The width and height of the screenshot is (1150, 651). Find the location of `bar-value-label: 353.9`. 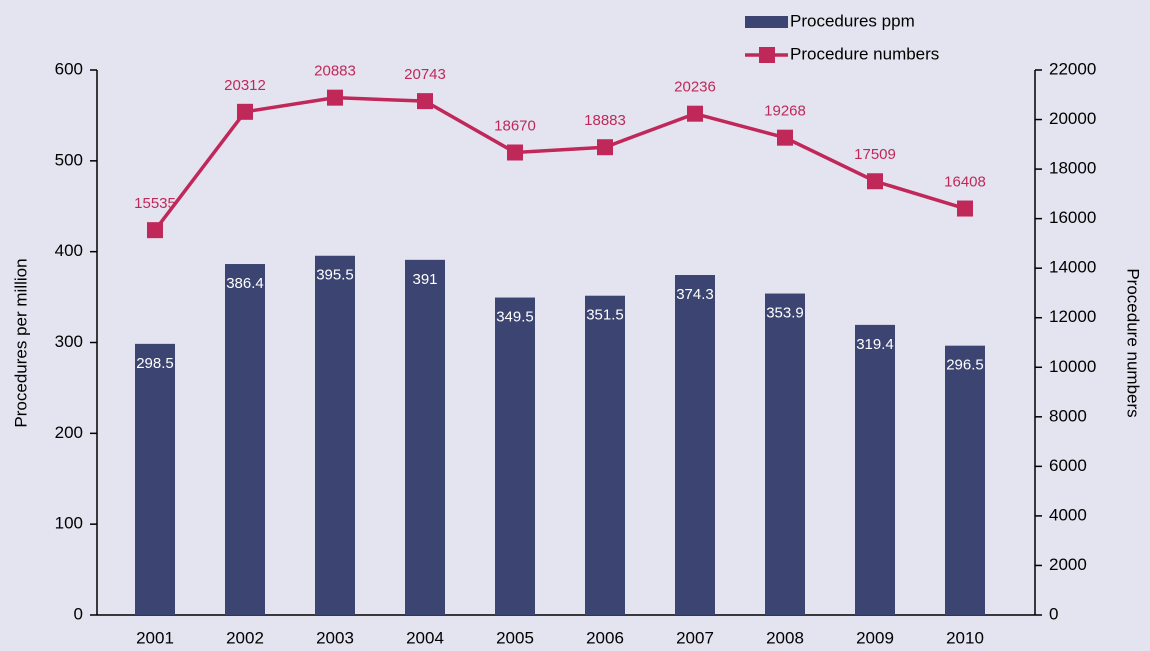

bar-value-label: 353.9 is located at coordinates (785, 313).